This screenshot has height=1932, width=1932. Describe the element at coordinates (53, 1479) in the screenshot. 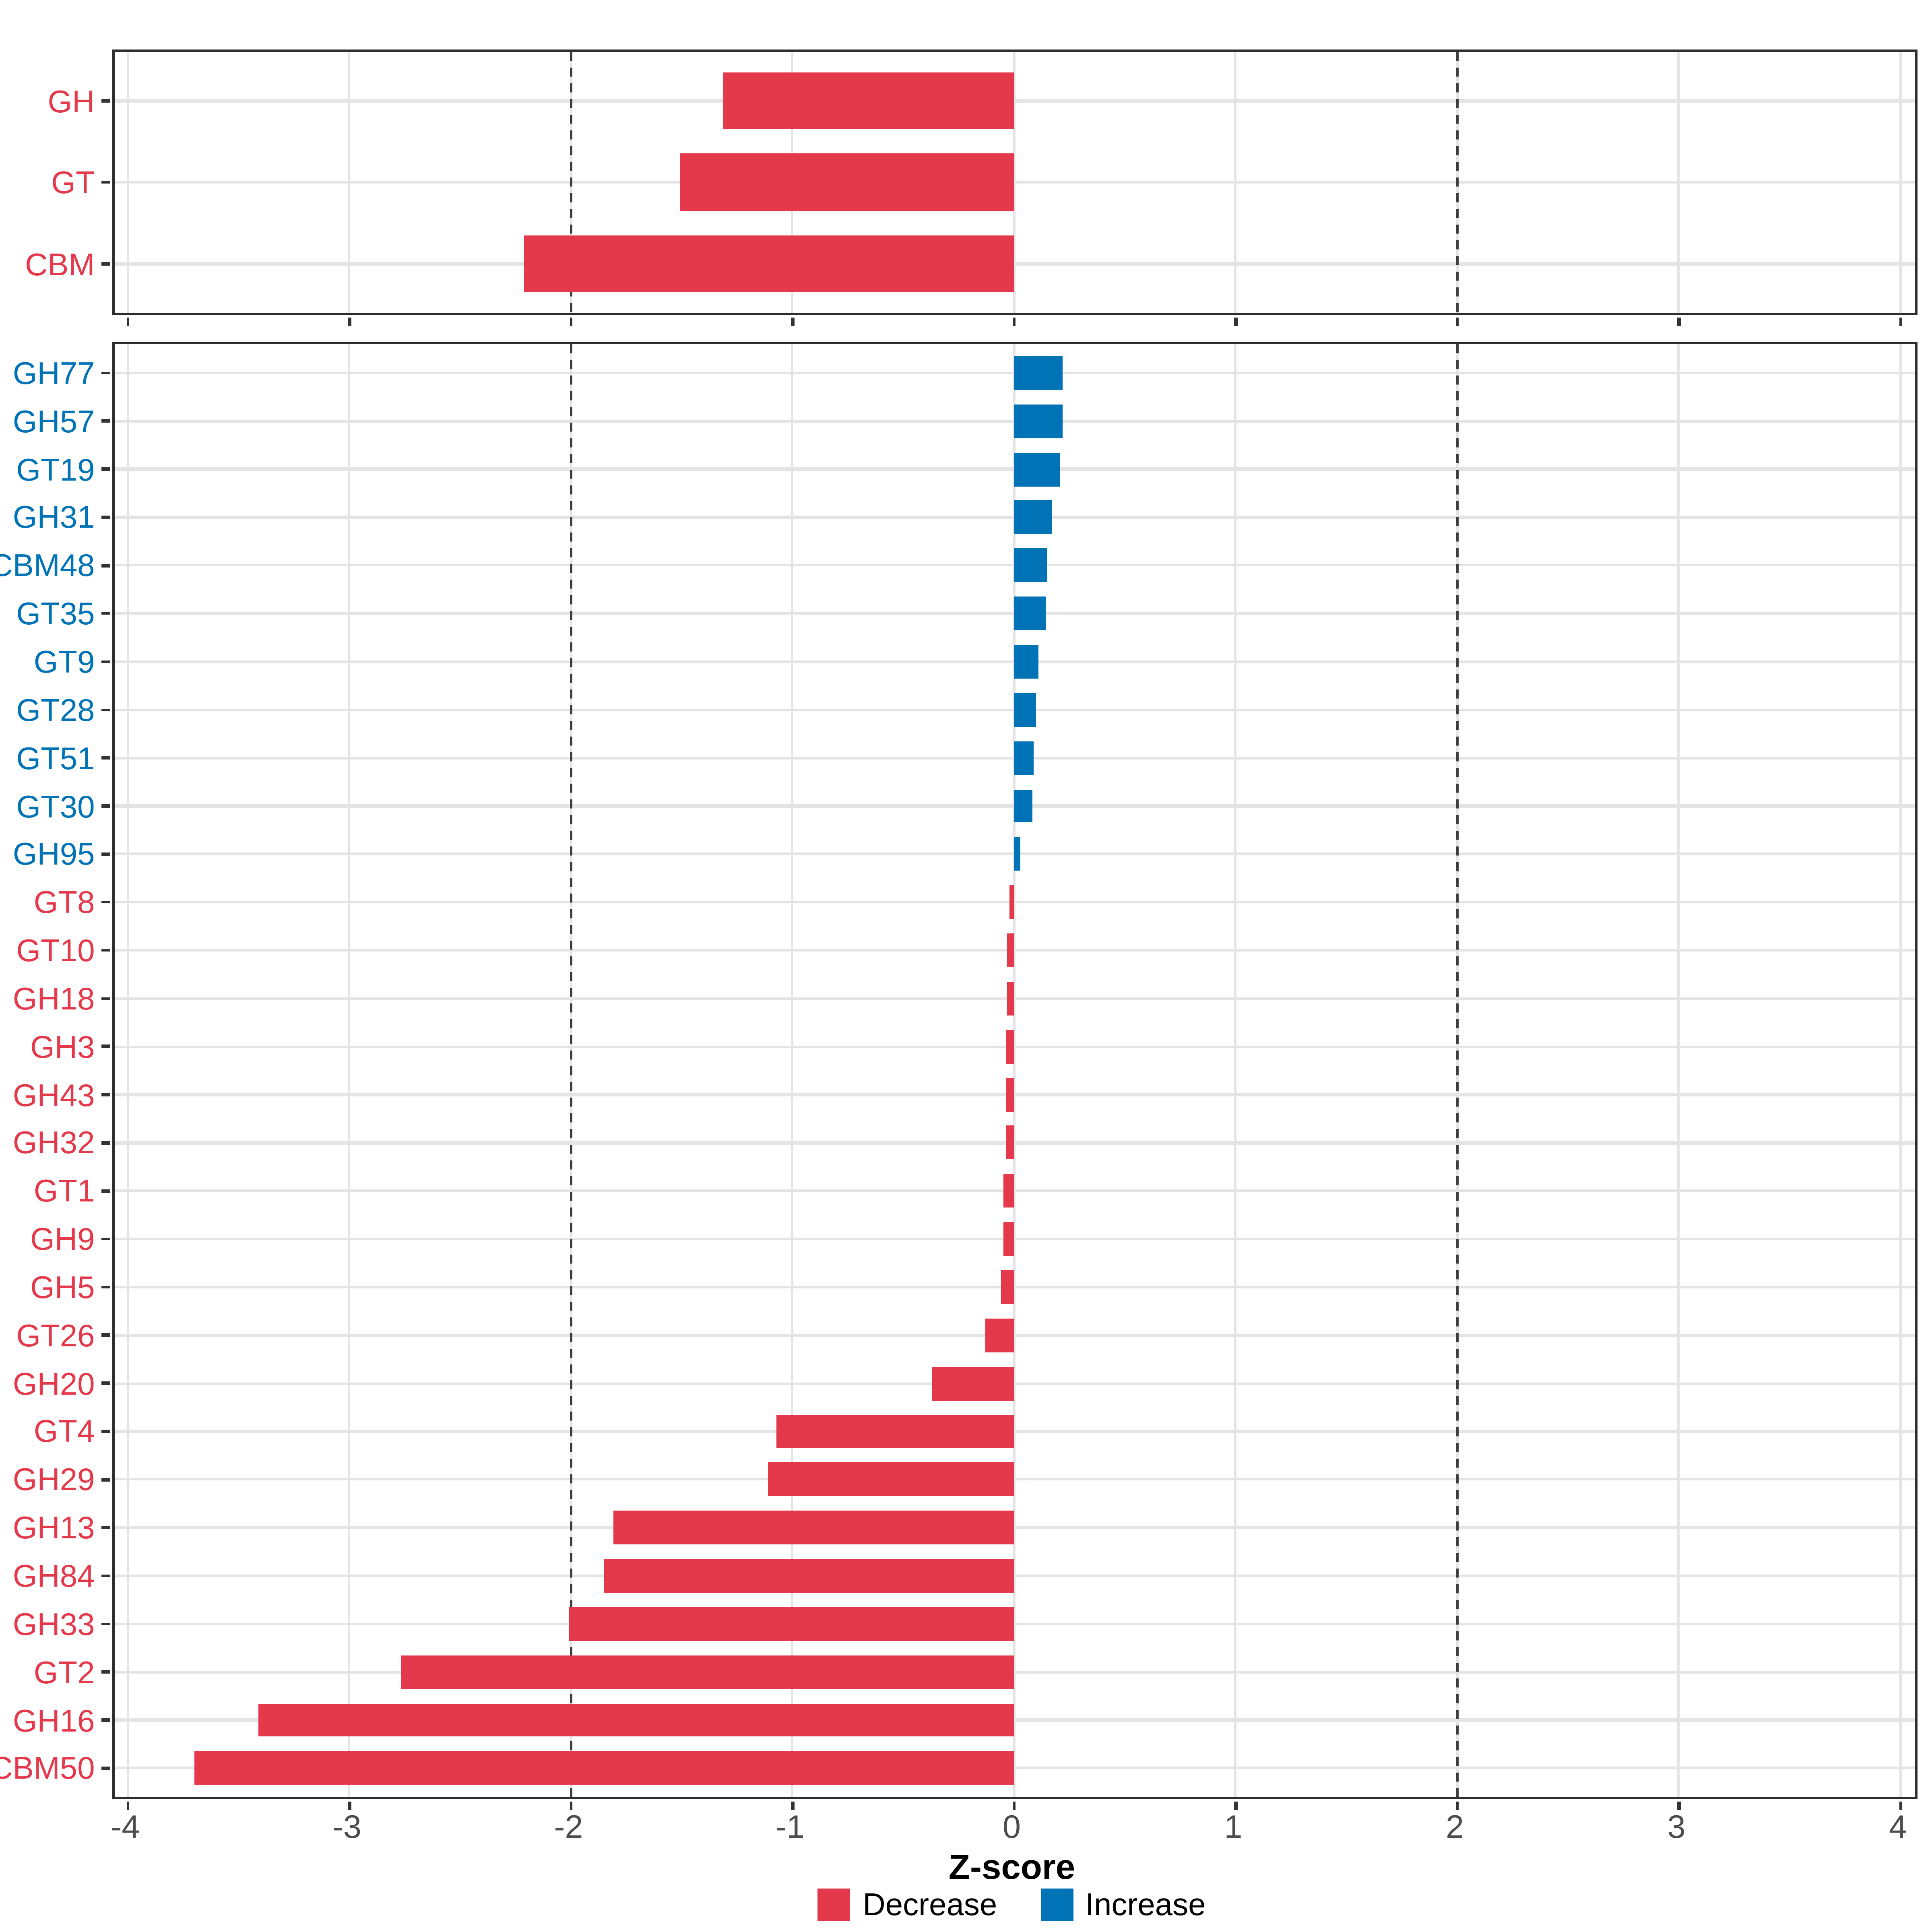

I see `category-label: GH29` at that location.